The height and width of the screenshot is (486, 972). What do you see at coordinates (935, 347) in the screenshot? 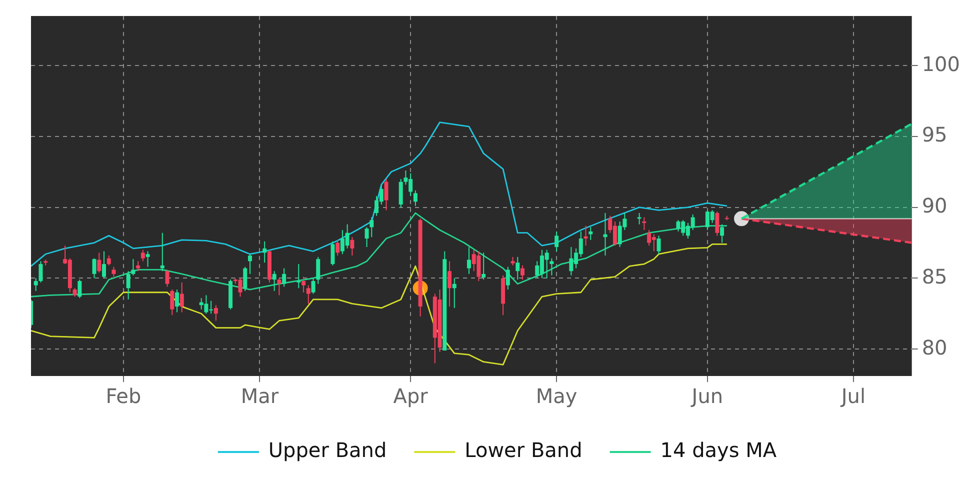
I see `y-tick-label: 80` at bounding box center [935, 347].